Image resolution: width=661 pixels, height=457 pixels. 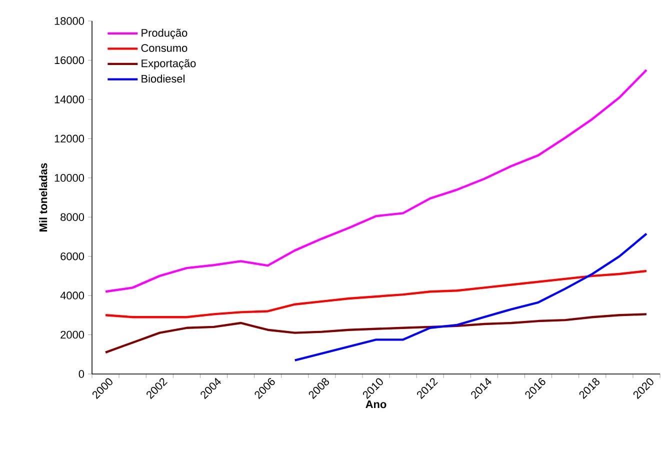 What do you see at coordinates (69, 21) in the screenshot?
I see `y-tick-label: 18000` at bounding box center [69, 21].